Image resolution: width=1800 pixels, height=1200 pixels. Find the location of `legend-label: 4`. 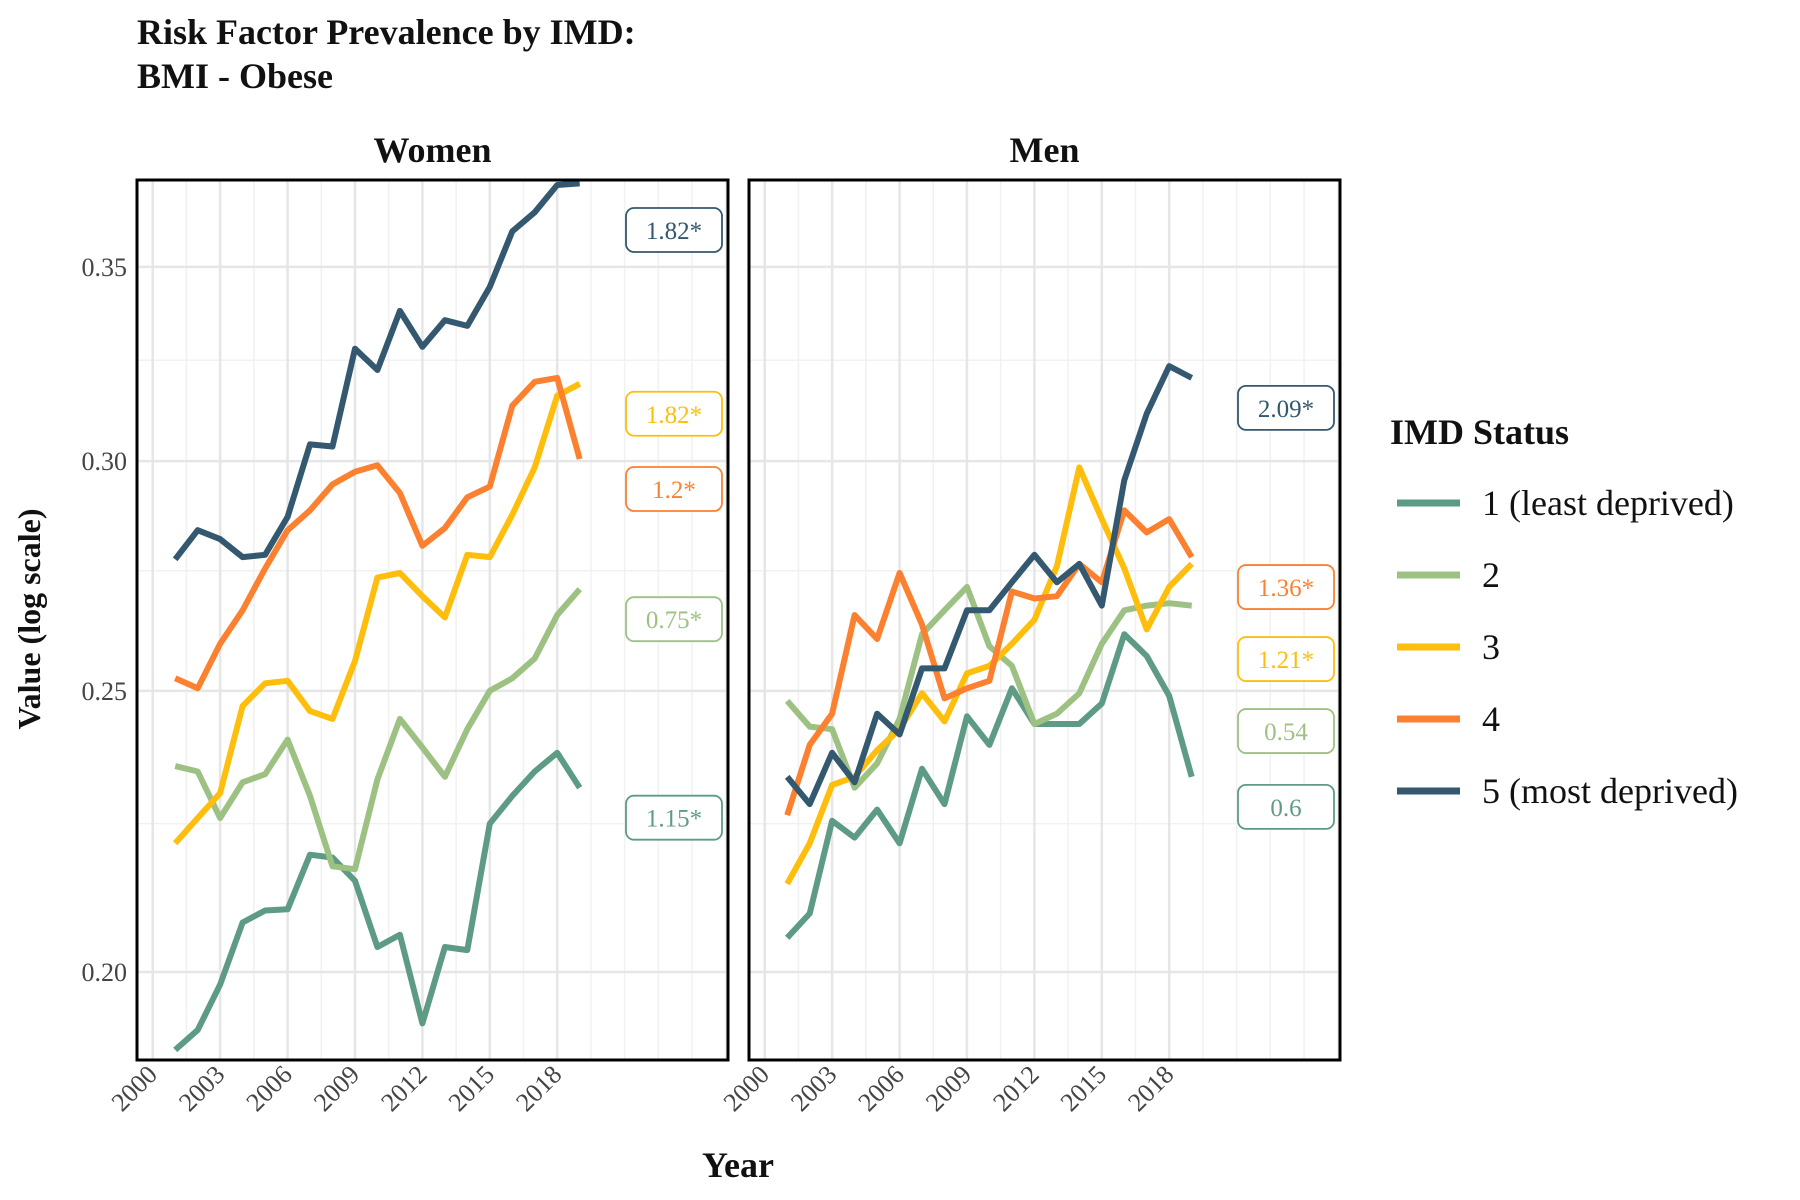

legend-label: 4 is located at coordinates (1491, 719).